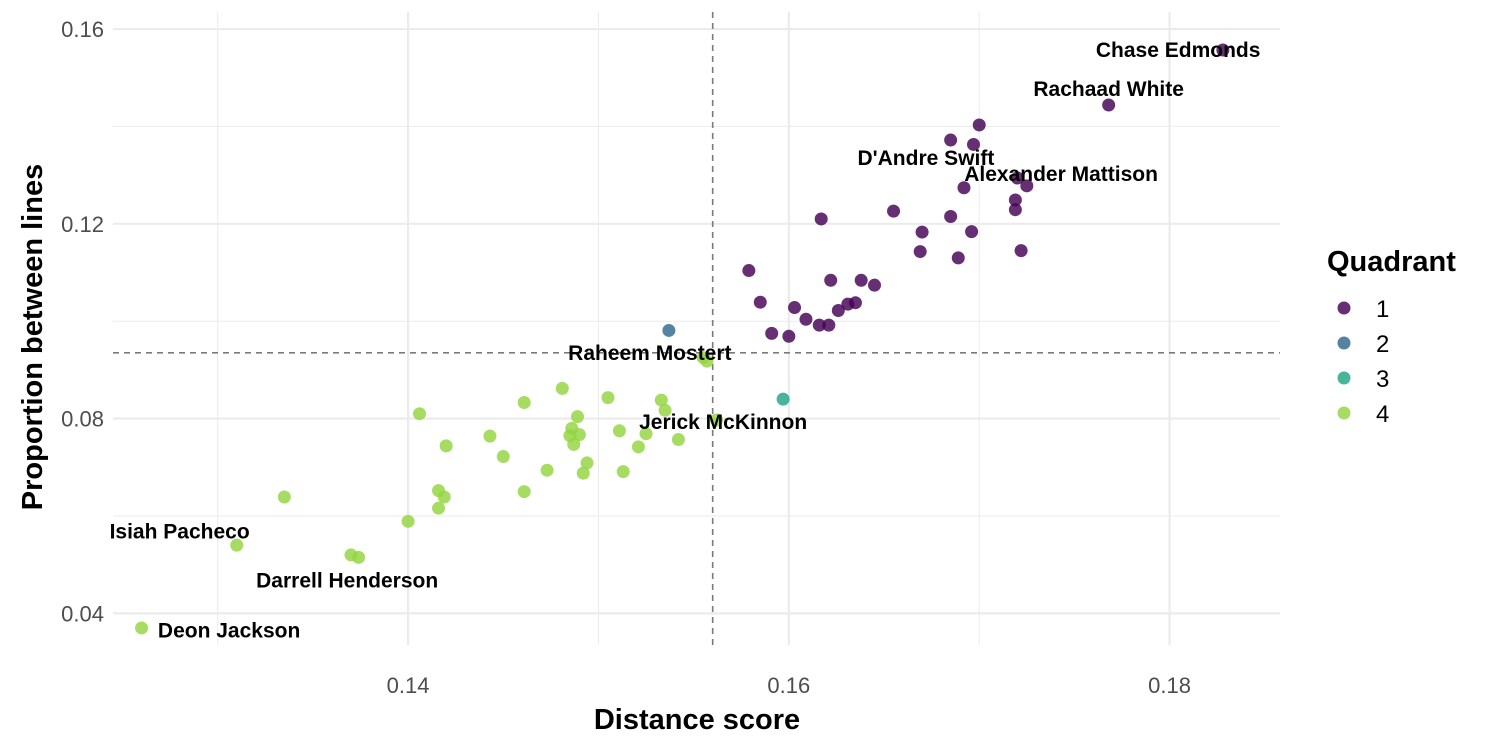 Image resolution: width=1500 pixels, height=750 pixels. I want to click on y-tick-label: 0.16, so click(82, 29).